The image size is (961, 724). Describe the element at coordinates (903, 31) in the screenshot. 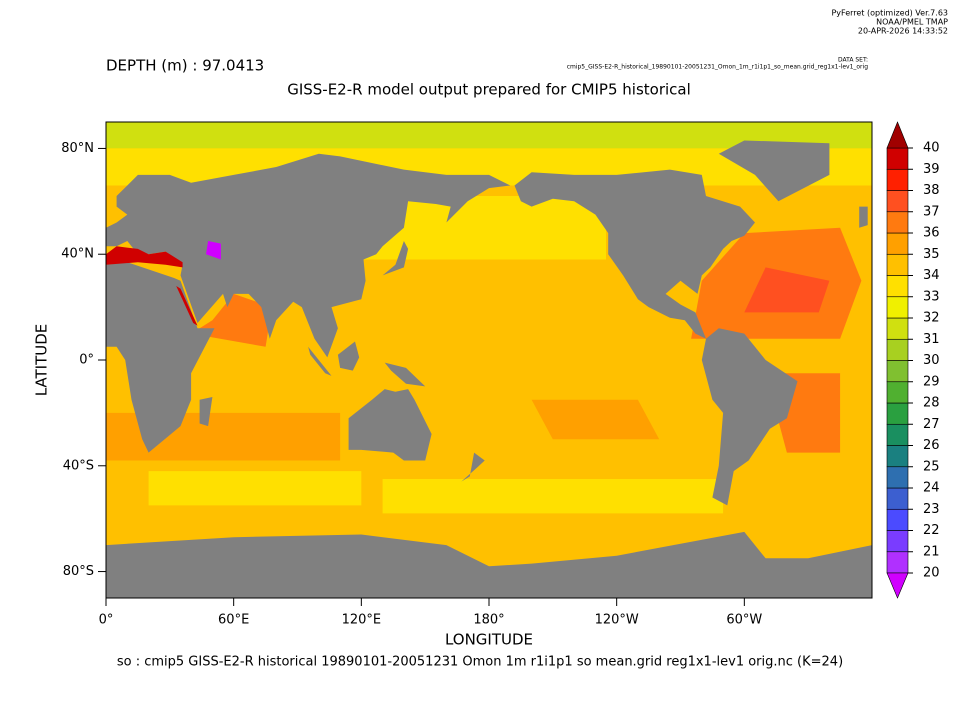

I see `timestamp-label: 20-APR-2026 14:33:52` at that location.